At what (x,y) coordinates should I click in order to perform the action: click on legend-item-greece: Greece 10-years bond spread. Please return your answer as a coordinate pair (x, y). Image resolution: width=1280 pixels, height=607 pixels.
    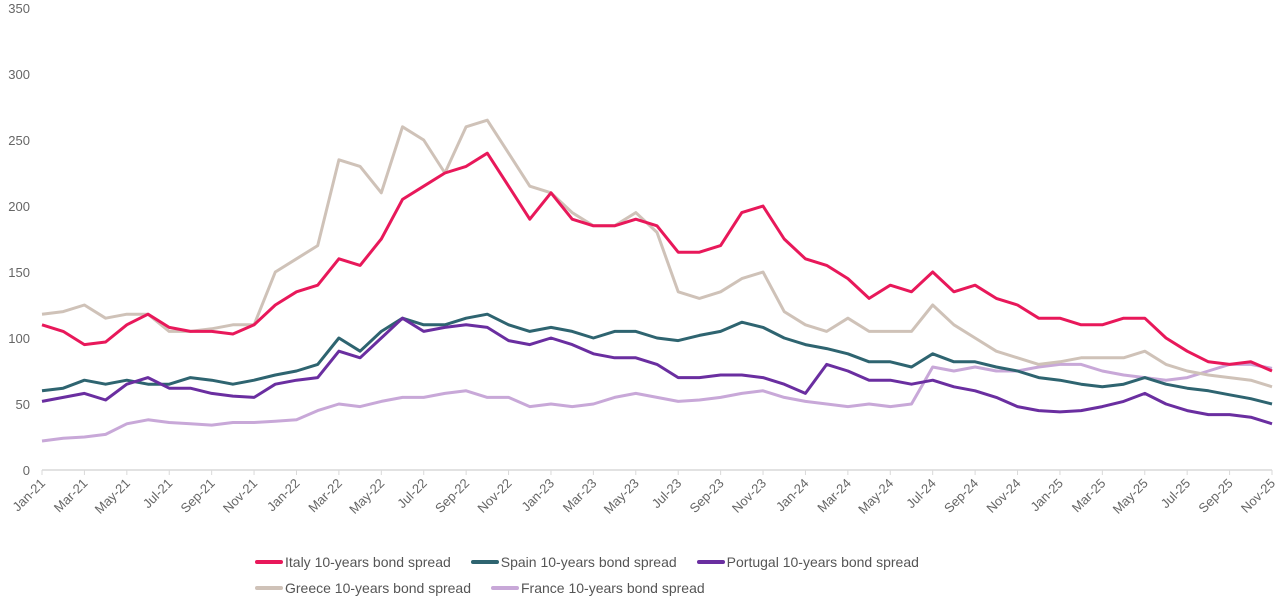
    Looking at the image, I should click on (363, 588).